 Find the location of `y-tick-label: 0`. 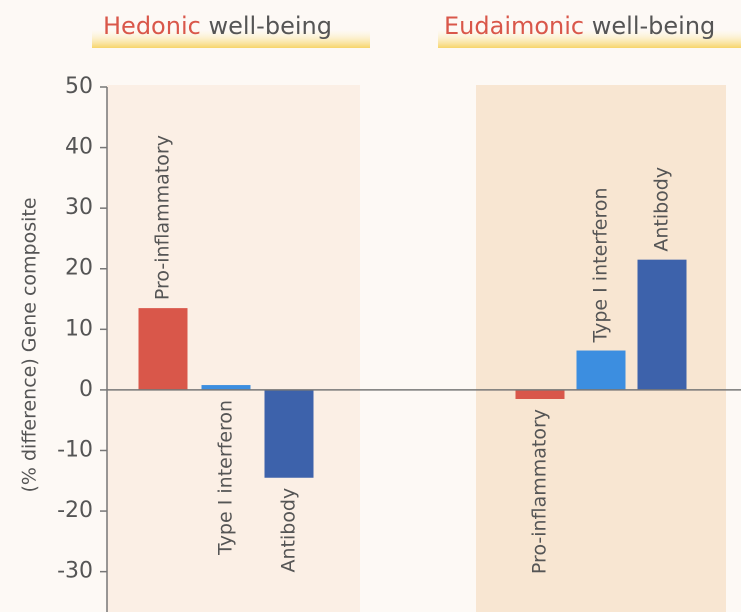

y-tick-label: 0 is located at coordinates (86, 389).